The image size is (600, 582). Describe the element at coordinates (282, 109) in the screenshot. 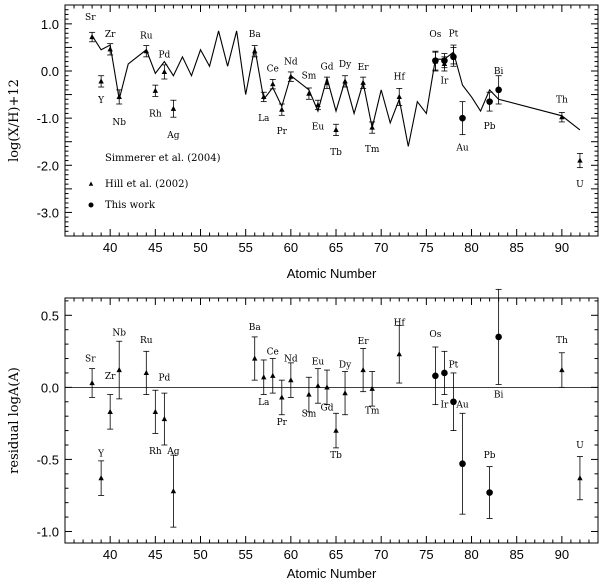

I see `top-triangle-Pr` at that location.